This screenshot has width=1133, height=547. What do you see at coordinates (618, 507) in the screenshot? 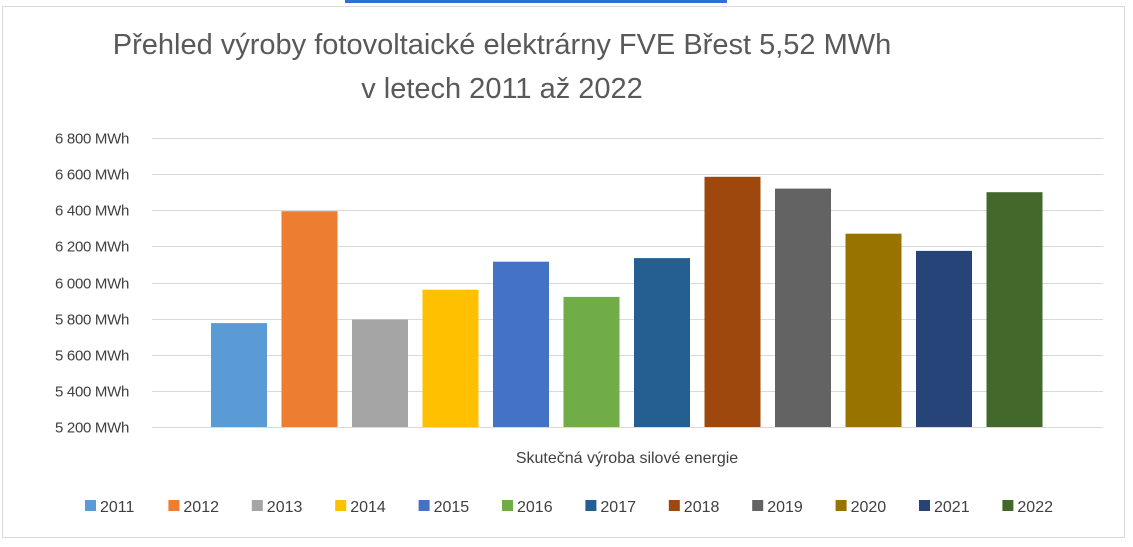
I see `legend-label-2017: 2017` at bounding box center [618, 507].